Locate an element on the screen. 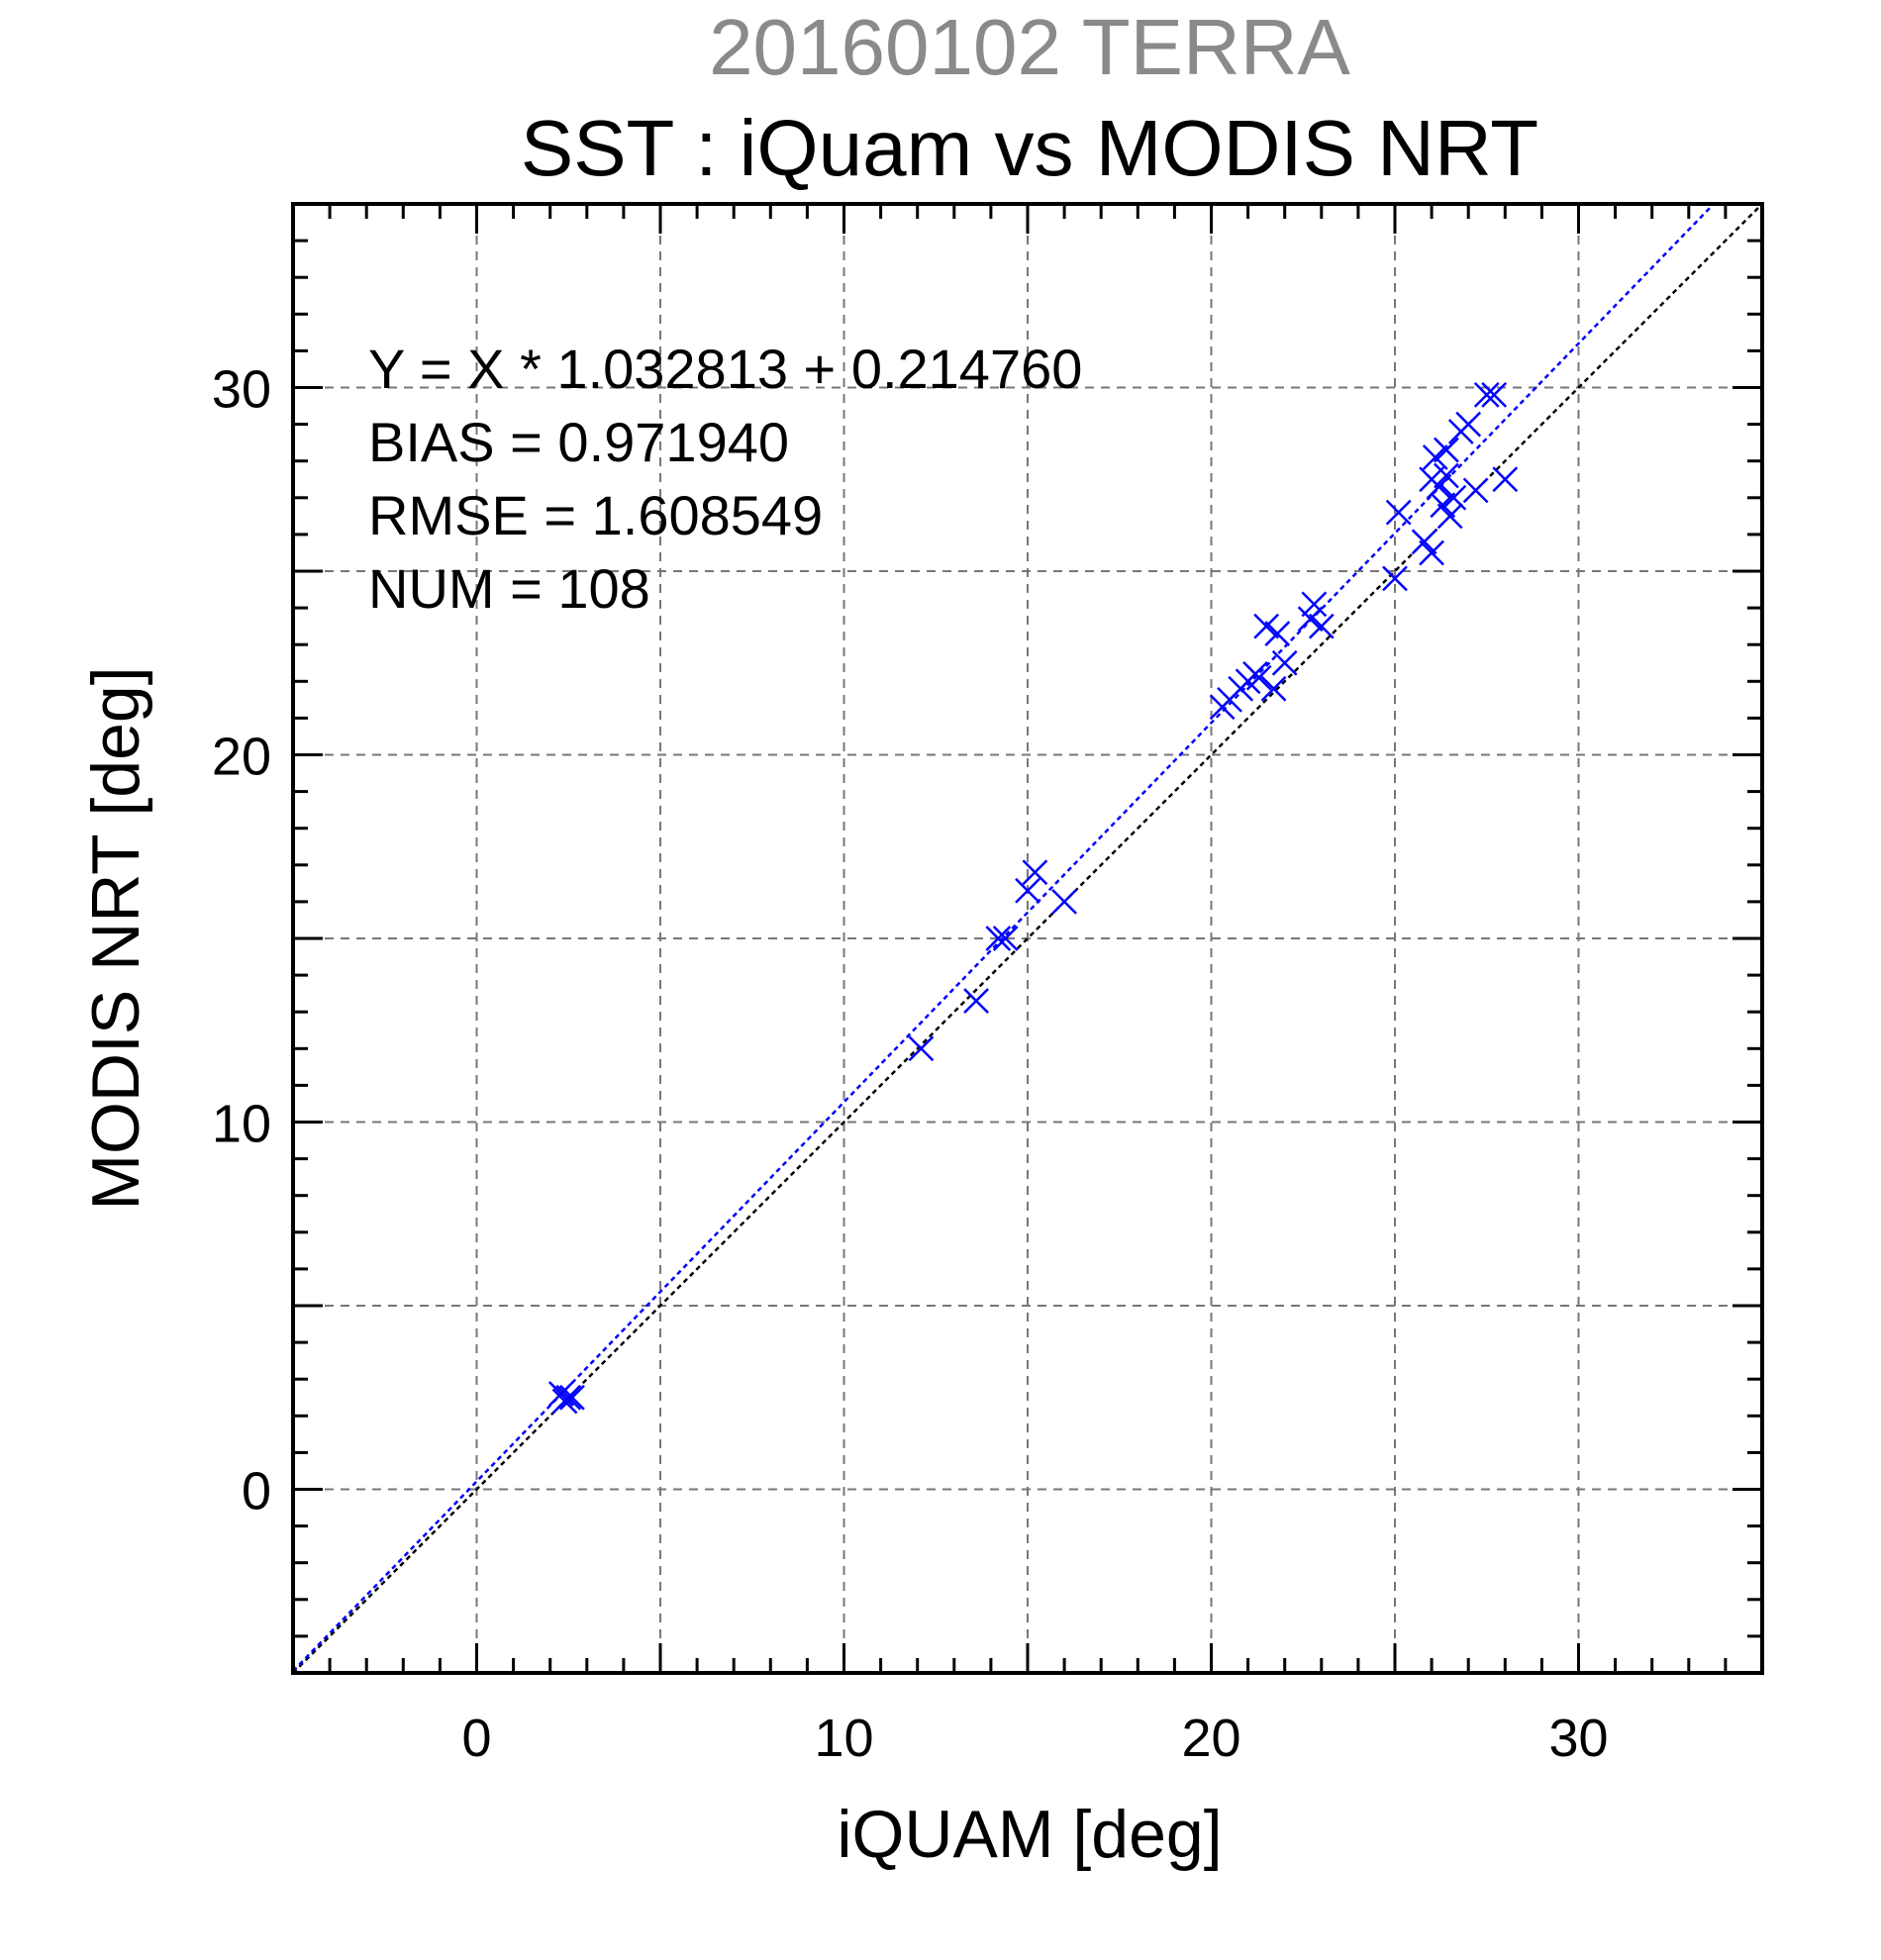  fit-equation-annotation: Y = X * 1.032813 + 0.214760 is located at coordinates (725, 369).